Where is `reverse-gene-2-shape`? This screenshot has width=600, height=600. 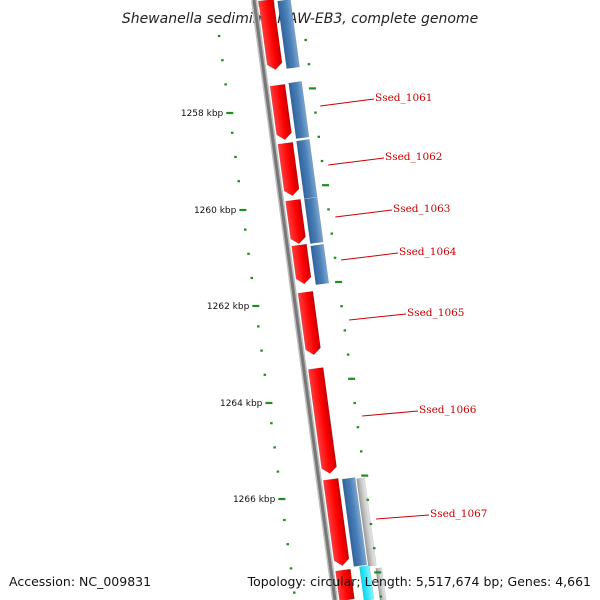 reverse-gene-2-shape is located at coordinates (299, 110).